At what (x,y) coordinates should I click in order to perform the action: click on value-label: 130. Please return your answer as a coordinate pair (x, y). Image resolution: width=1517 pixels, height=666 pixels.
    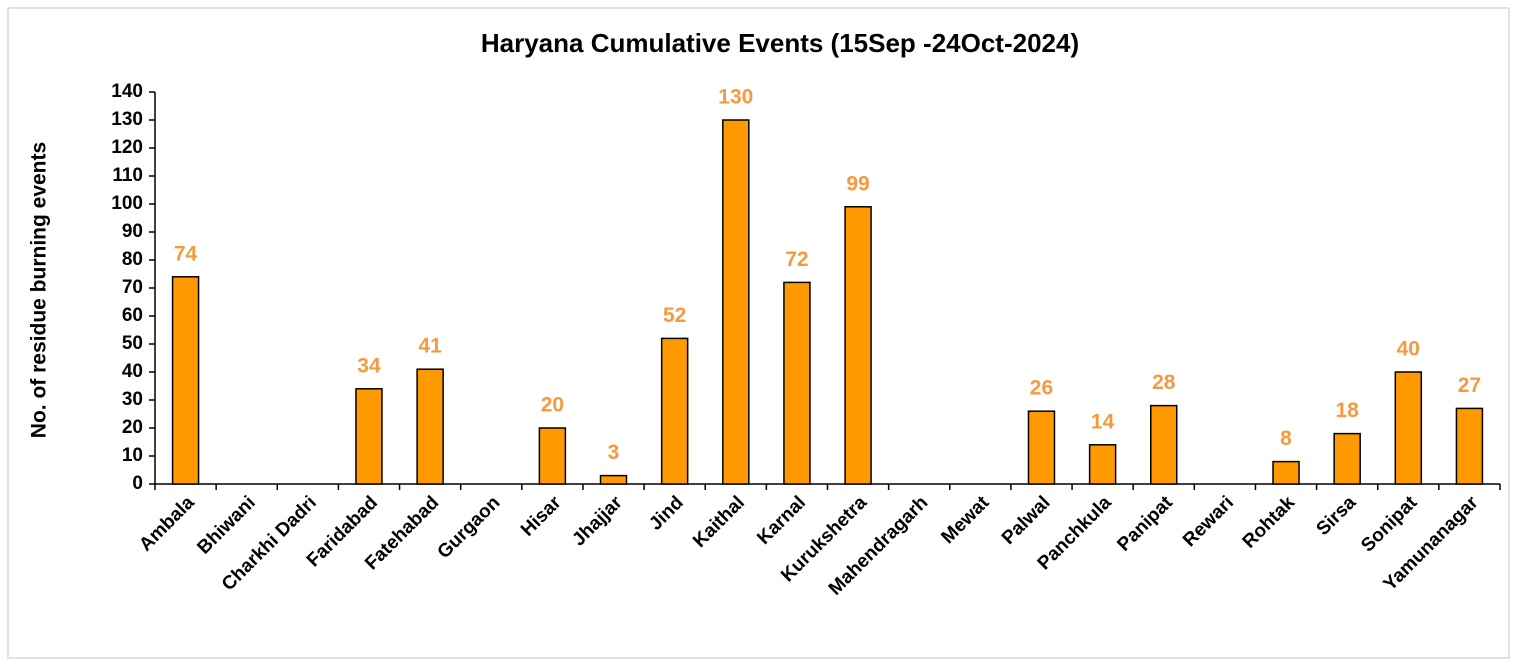
    Looking at the image, I should click on (735, 97).